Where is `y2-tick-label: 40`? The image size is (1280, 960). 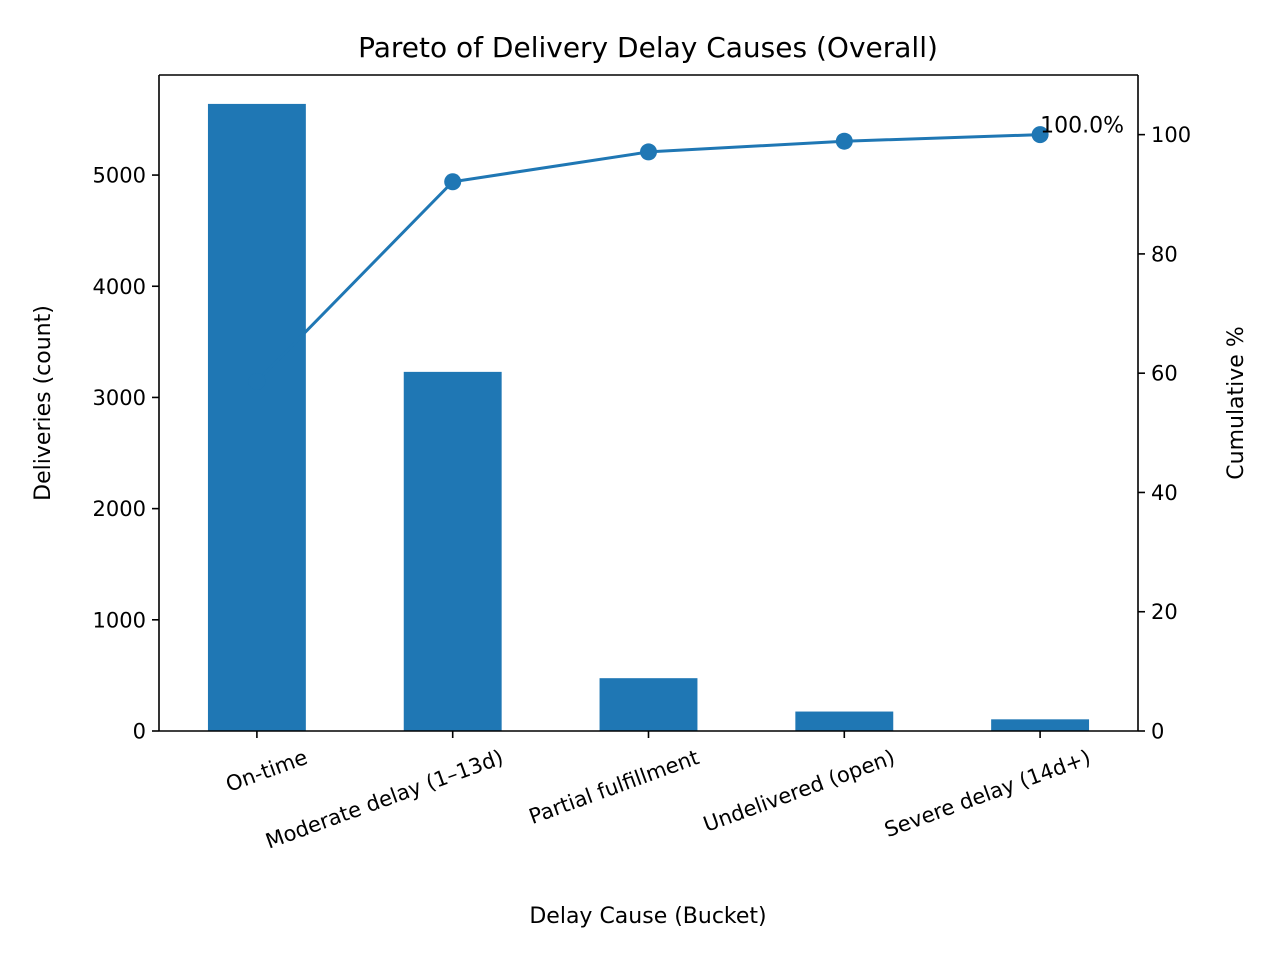 y2-tick-label: 40 is located at coordinates (1164, 493).